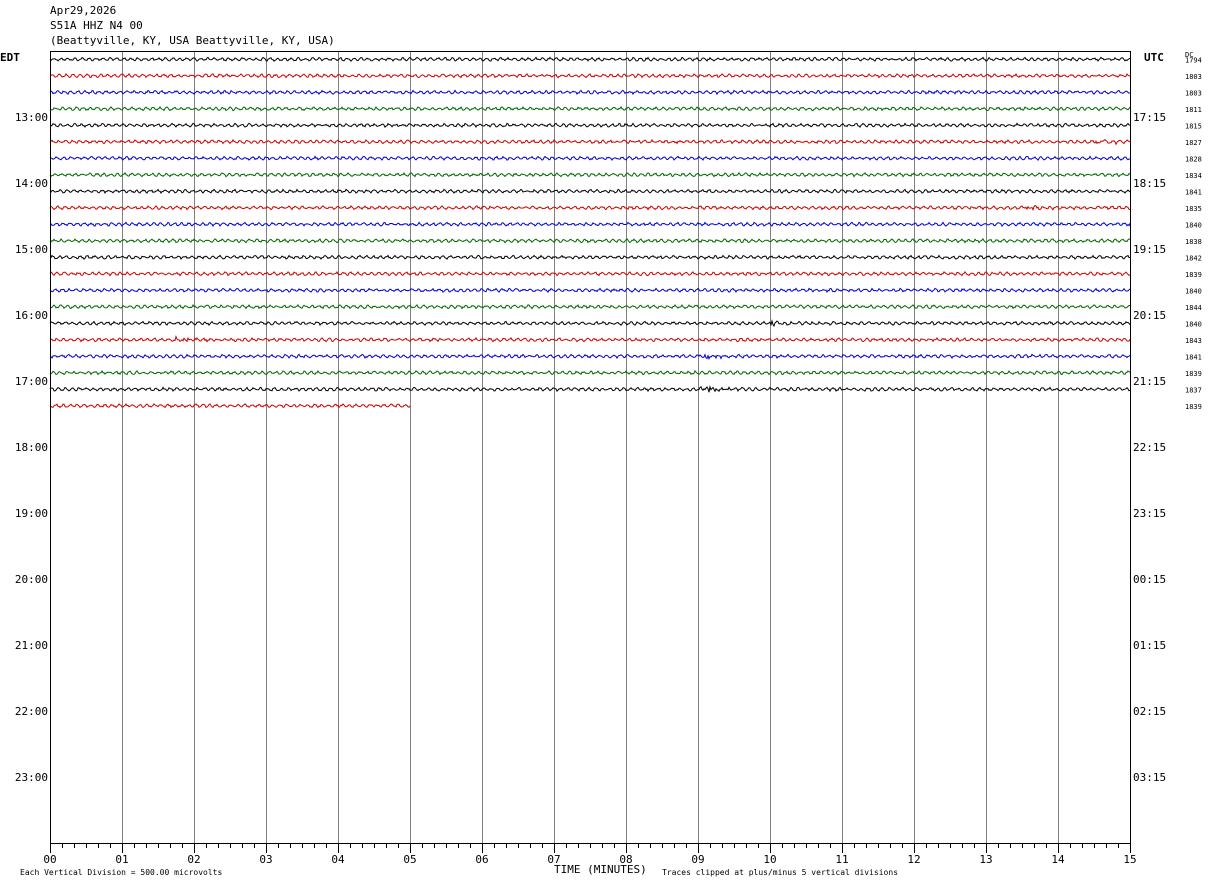 This screenshot has height=886, width=1210. I want to click on dc-offset-label: 1834, so click(1193, 176).